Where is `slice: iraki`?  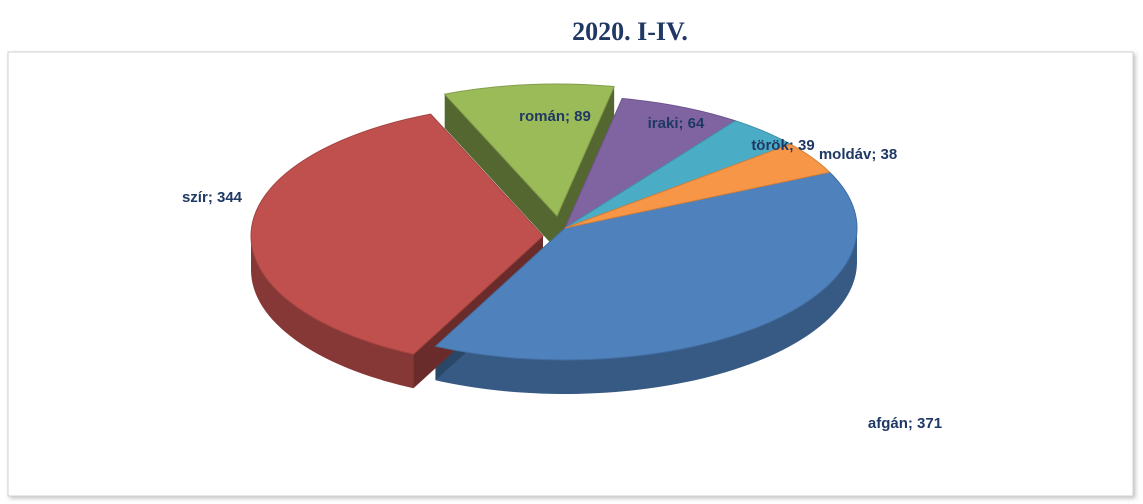
slice: iraki is located at coordinates (650, 164).